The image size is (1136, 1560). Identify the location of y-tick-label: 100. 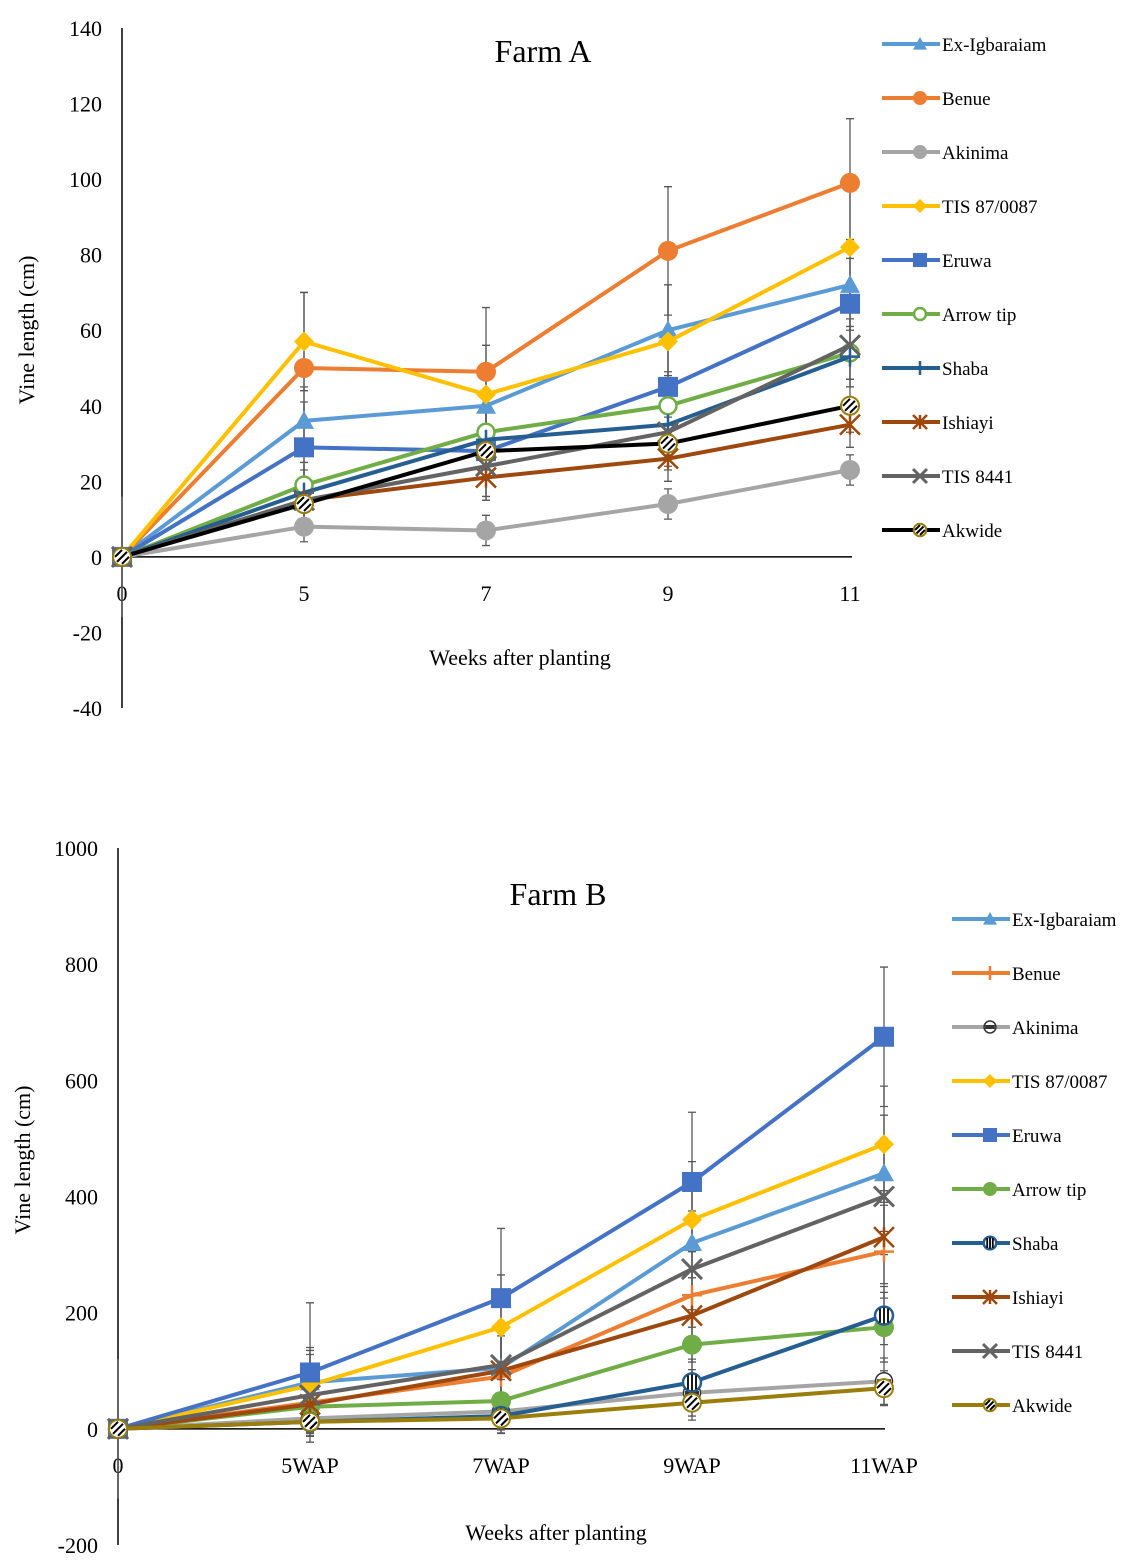
(85, 179).